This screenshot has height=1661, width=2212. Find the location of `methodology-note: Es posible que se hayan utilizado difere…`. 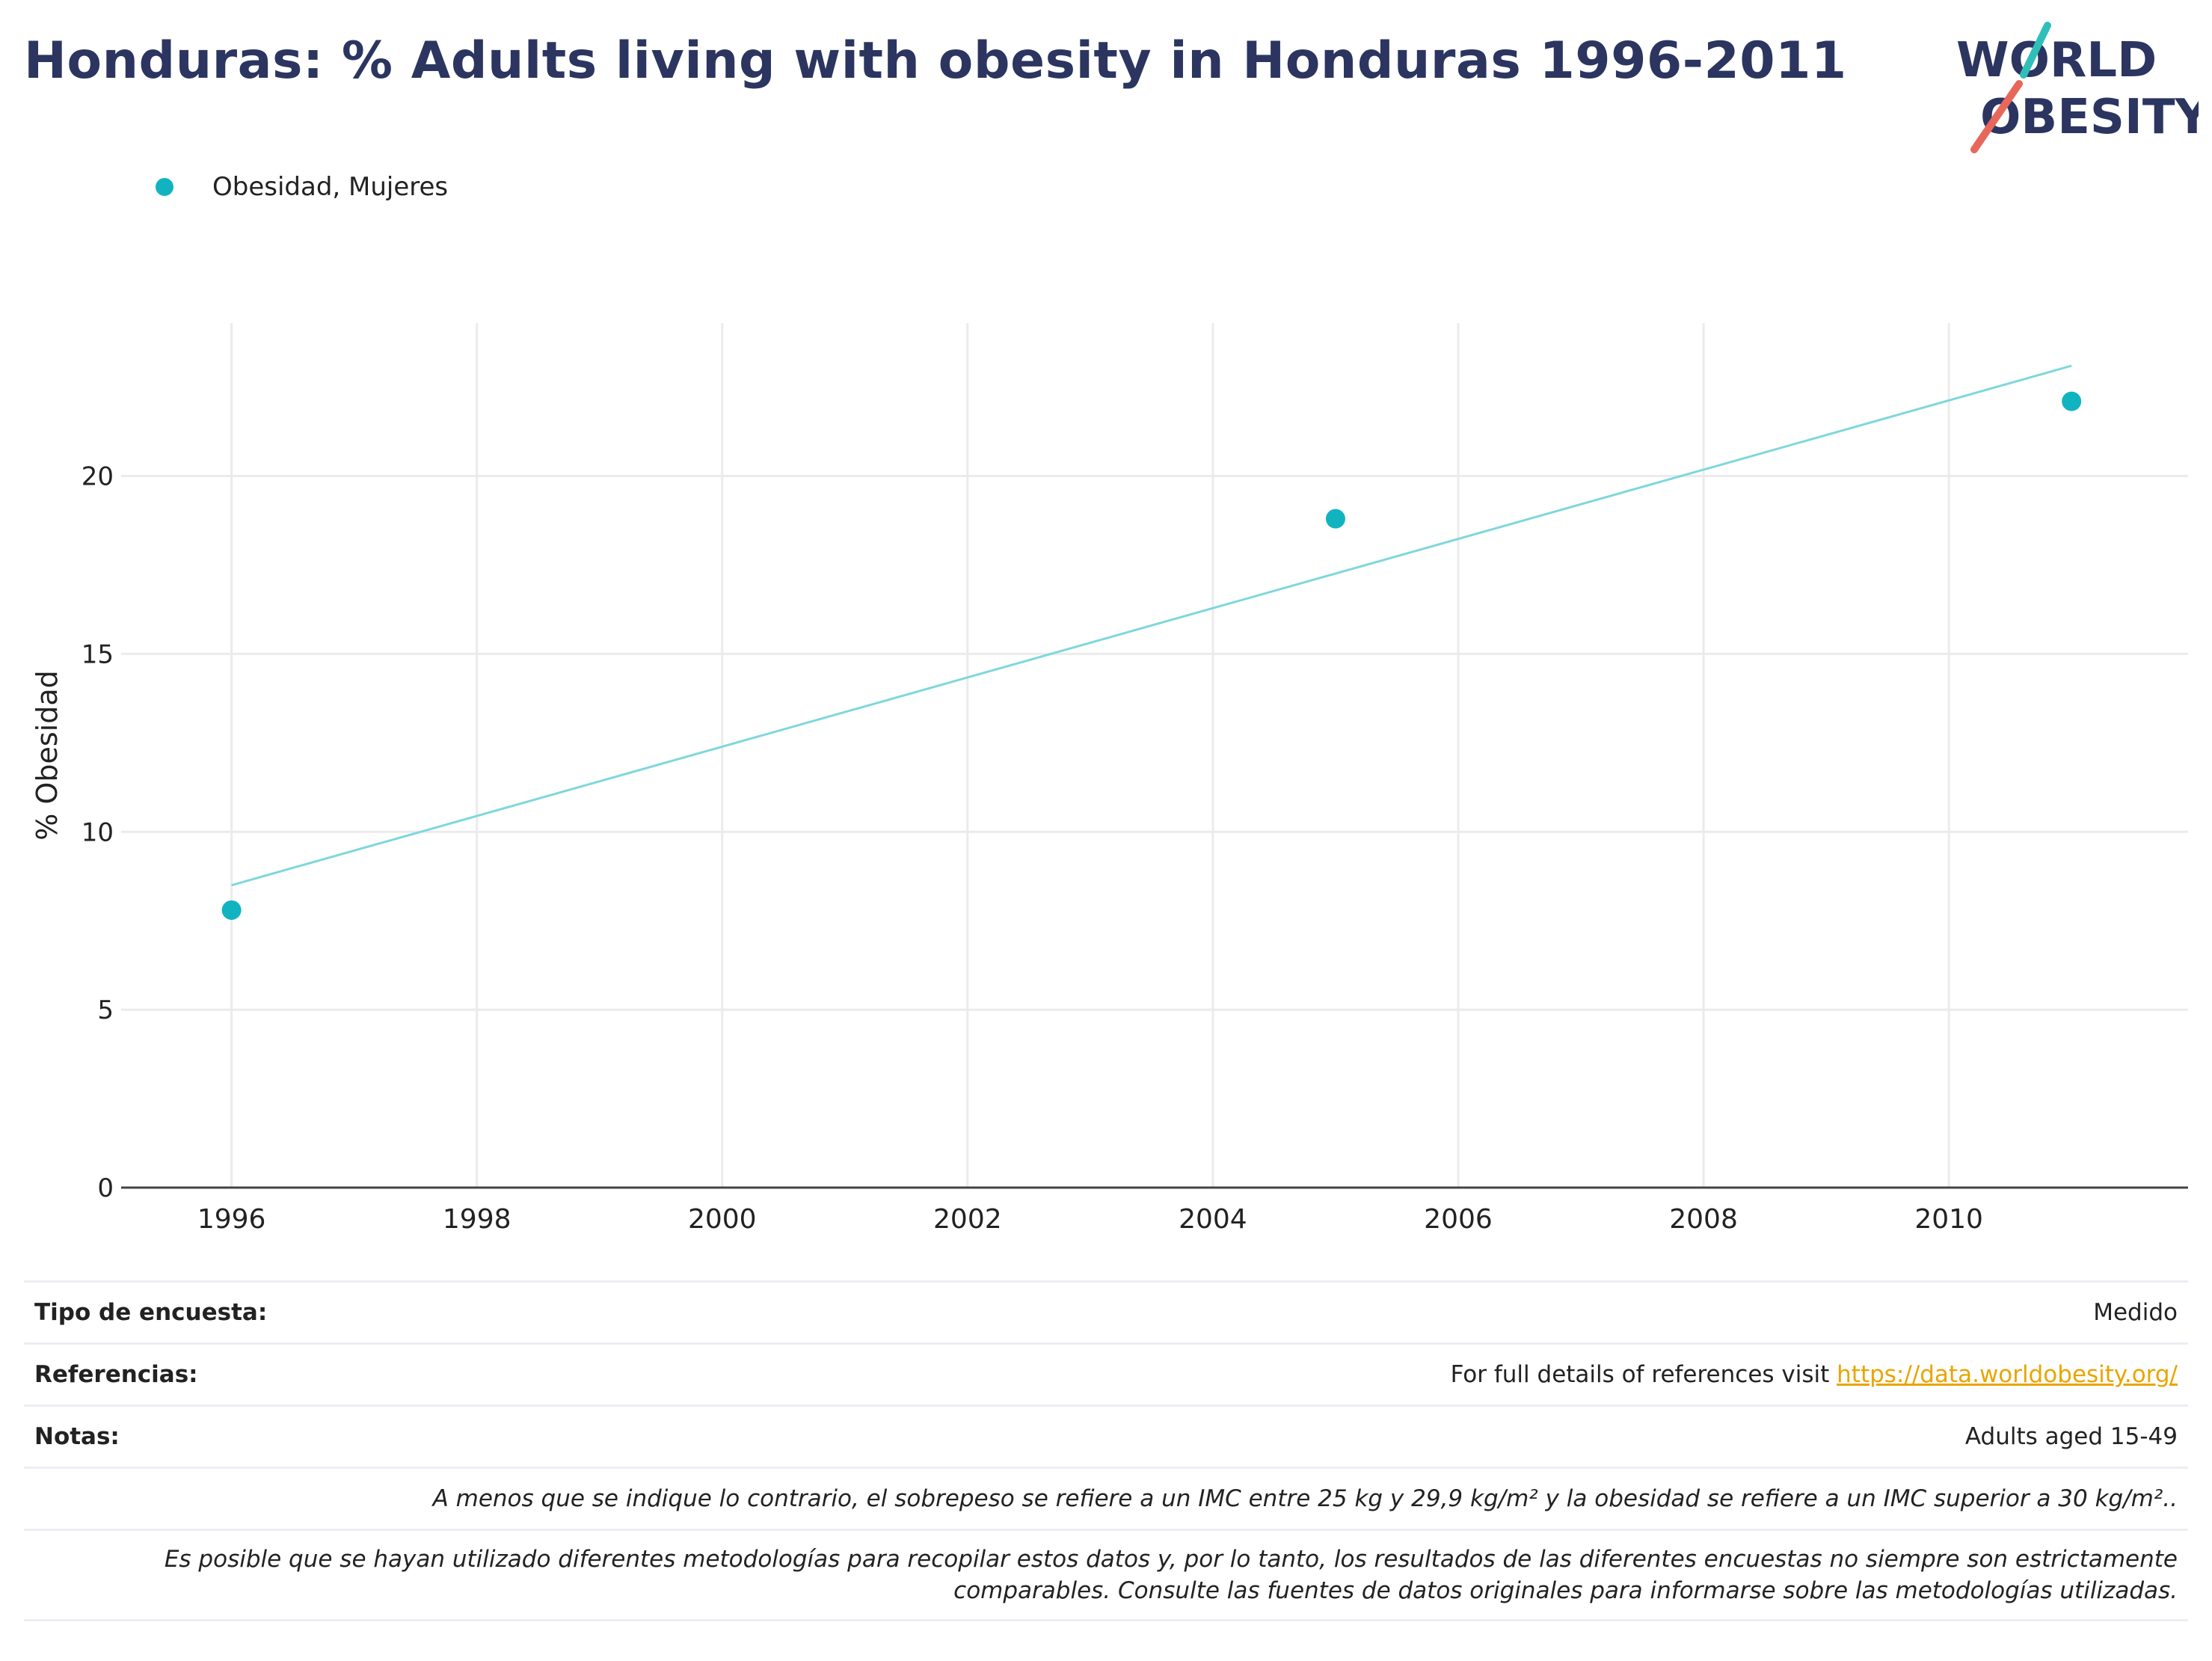

methodology-note: Es posible que se hayan utilizado difere… is located at coordinates (1171, 1575).